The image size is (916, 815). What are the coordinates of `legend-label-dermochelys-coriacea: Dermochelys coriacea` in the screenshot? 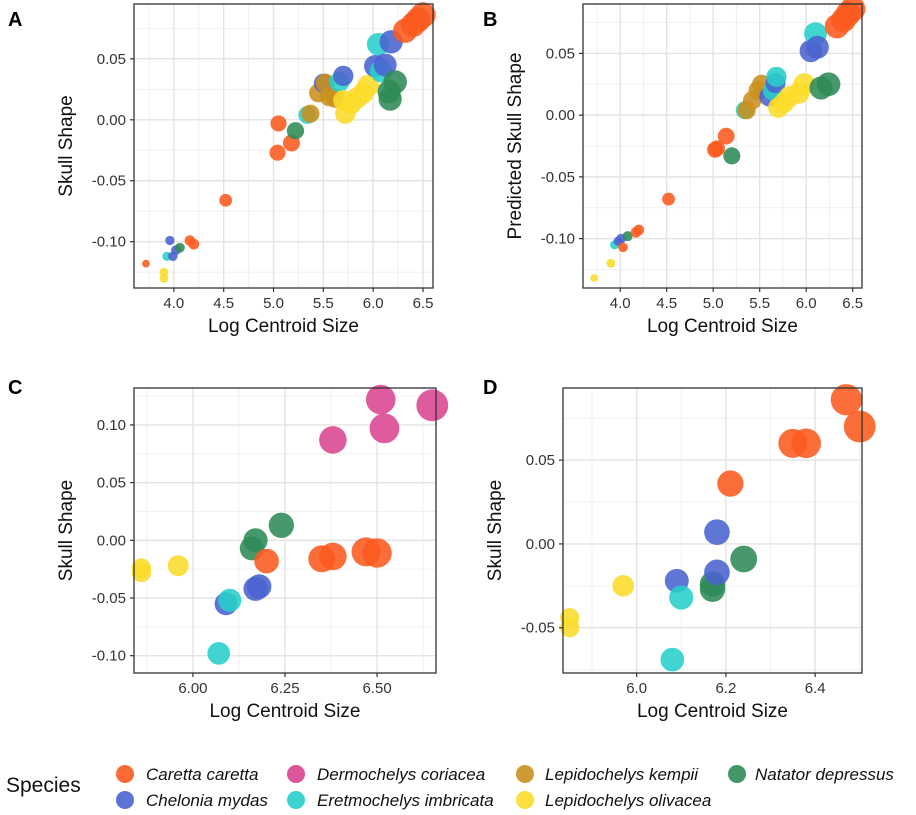 It's located at (401, 774).